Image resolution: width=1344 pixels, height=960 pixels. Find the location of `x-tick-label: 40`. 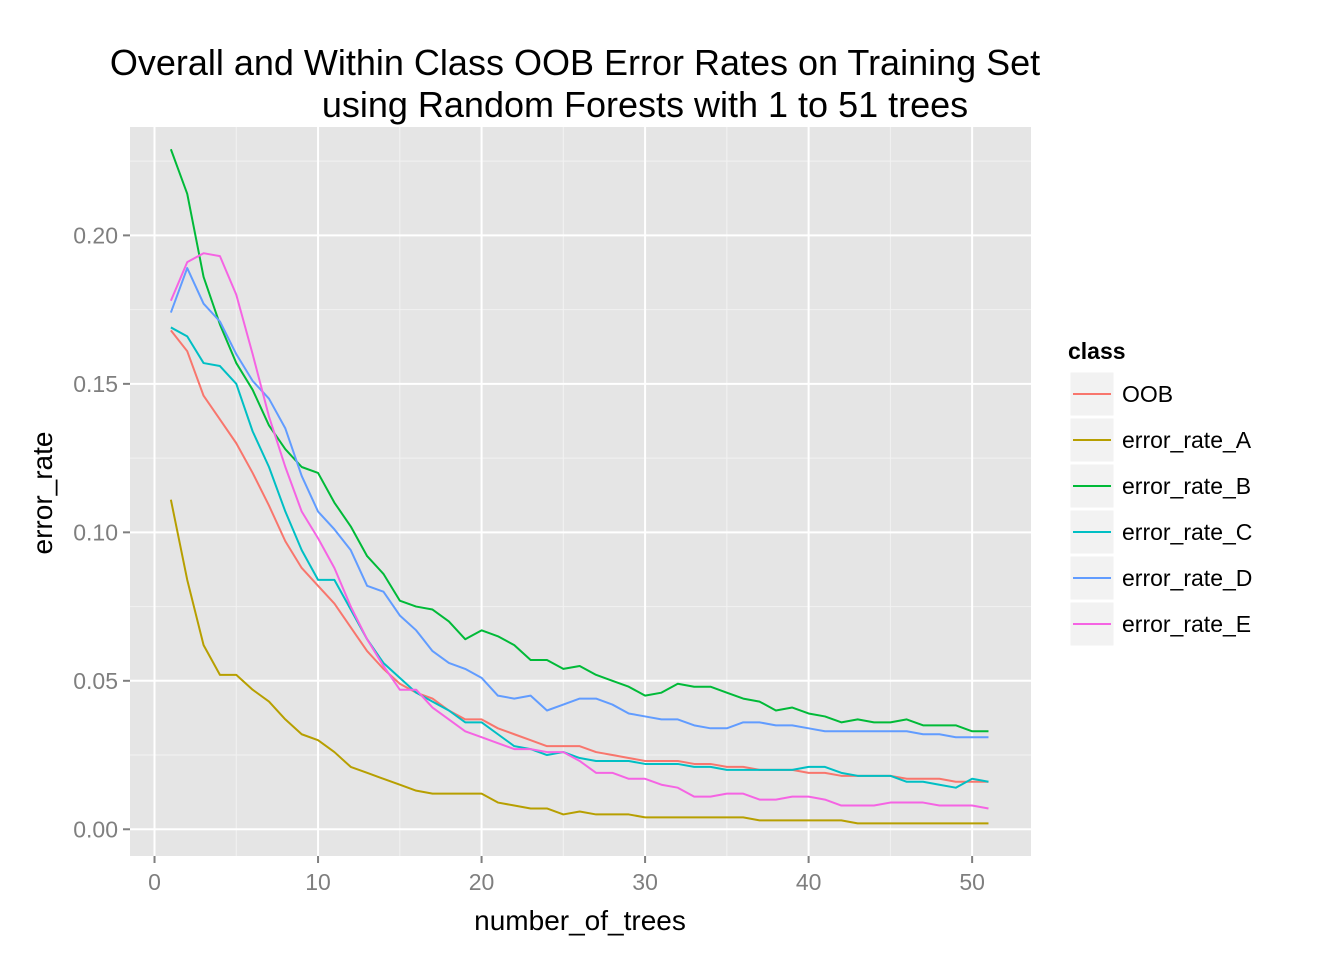

x-tick-label: 40 is located at coordinates (809, 882).